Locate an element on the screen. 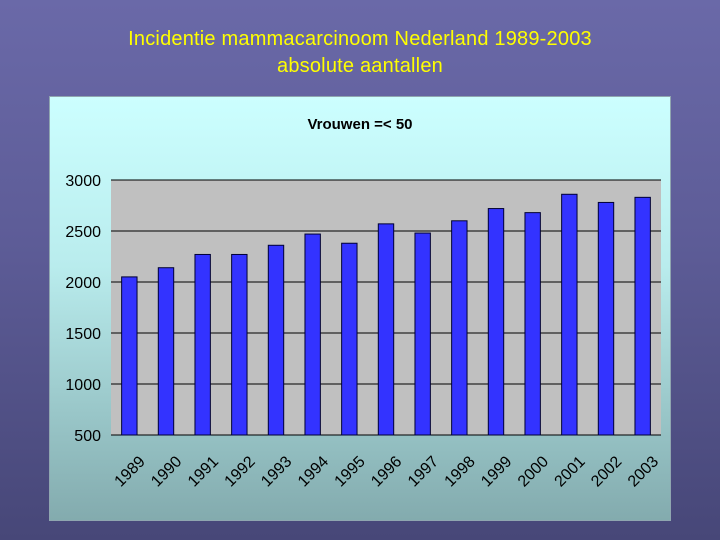  bar-1994 is located at coordinates (312, 334).